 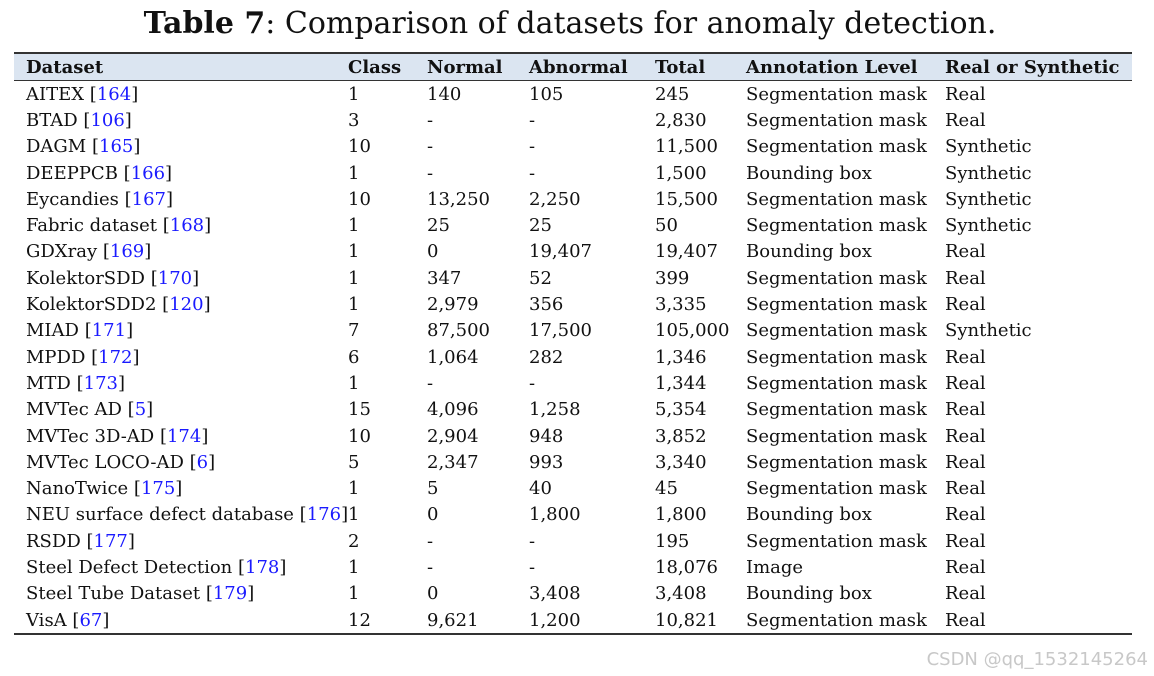 What do you see at coordinates (230, 594) in the screenshot?
I see `citation-link: 179` at bounding box center [230, 594].